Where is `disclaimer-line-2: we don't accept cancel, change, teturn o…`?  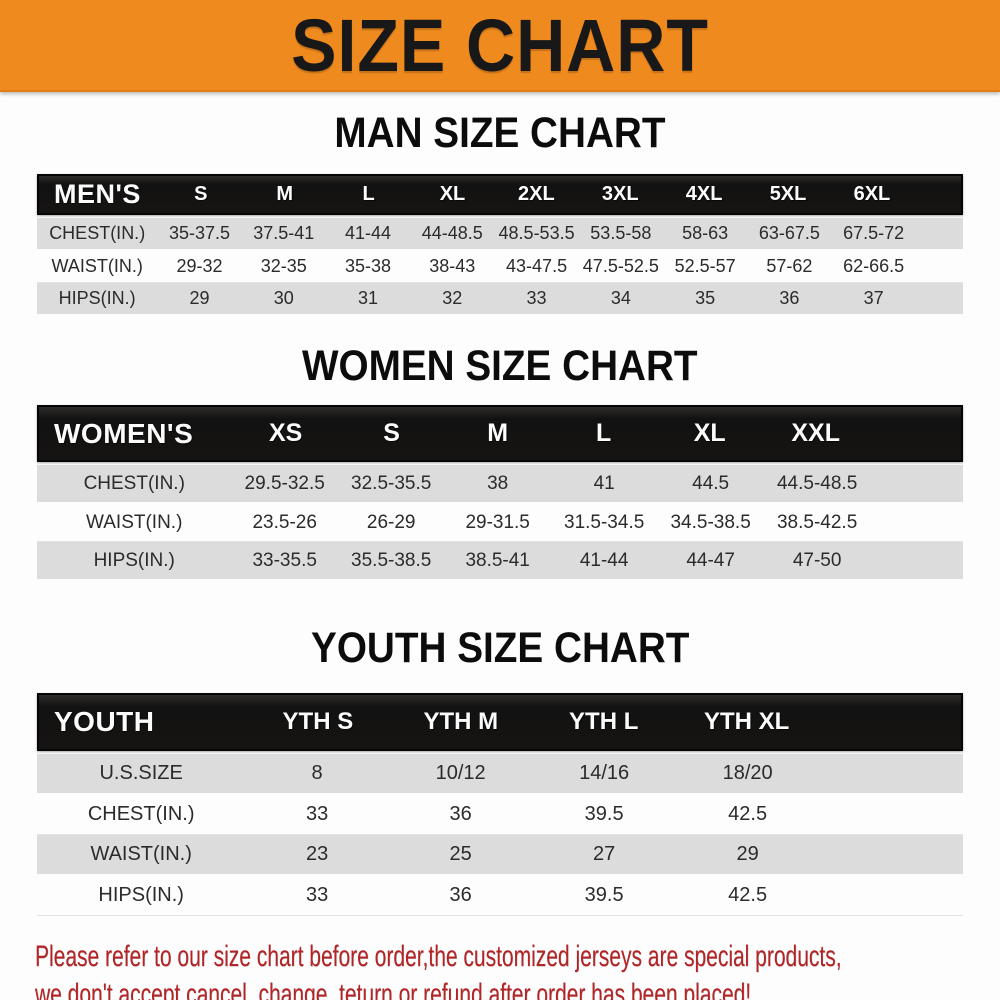
disclaimer-line-2: we don't accept cancel, change, teturn o… is located at coordinates (393, 989).